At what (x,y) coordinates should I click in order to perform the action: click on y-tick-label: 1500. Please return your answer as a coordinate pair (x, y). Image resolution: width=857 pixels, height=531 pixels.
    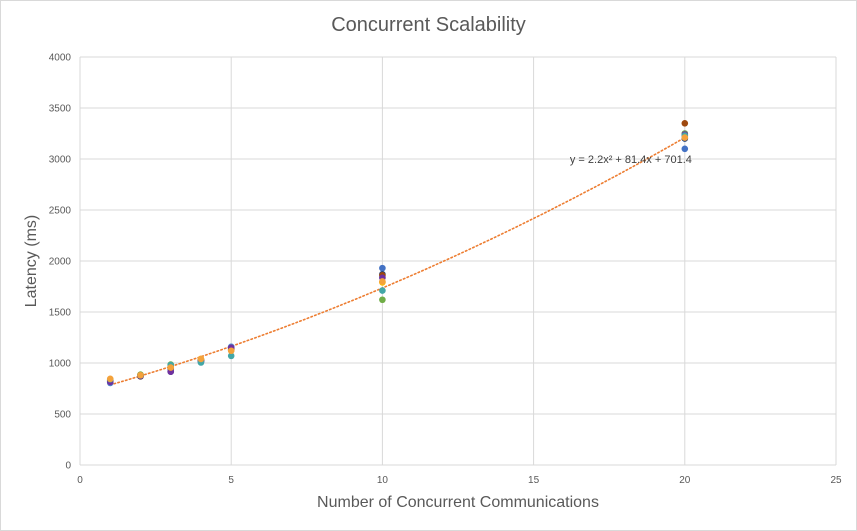
    Looking at the image, I should click on (60, 313).